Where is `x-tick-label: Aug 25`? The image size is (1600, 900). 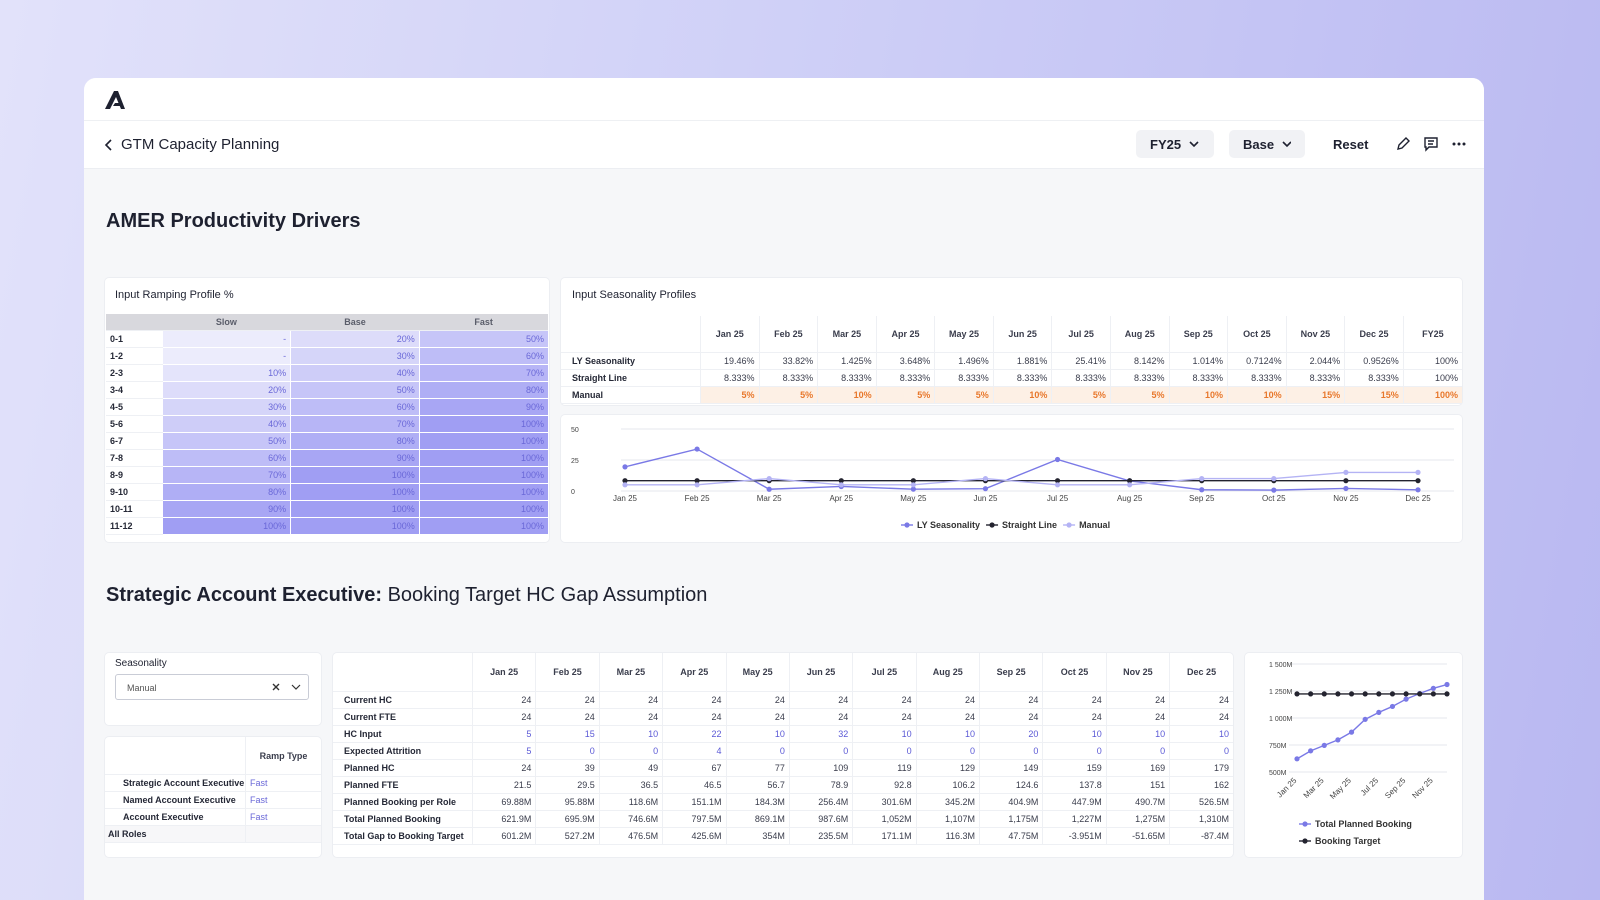
x-tick-label: Aug 25 is located at coordinates (1130, 498).